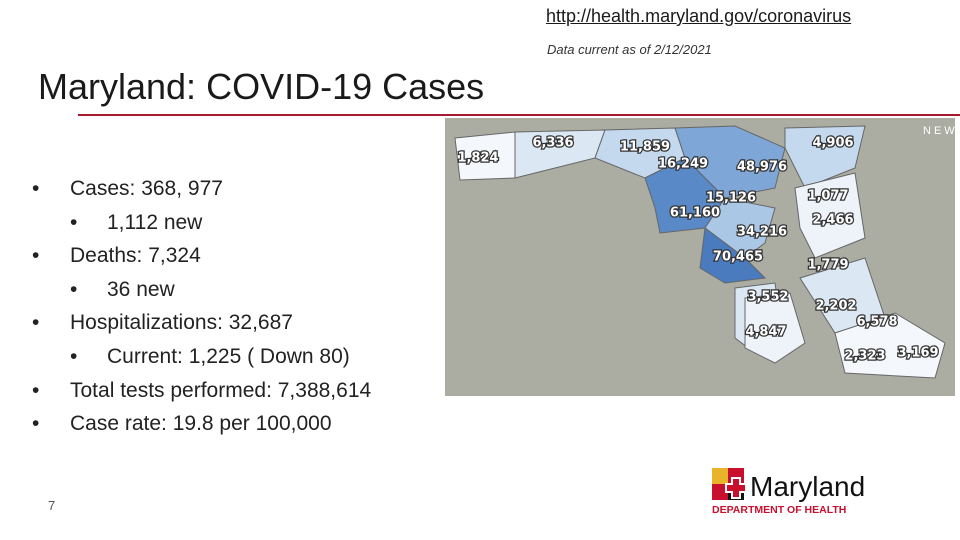  What do you see at coordinates (762, 232) in the screenshot?
I see `county-label: 34,216` at bounding box center [762, 232].